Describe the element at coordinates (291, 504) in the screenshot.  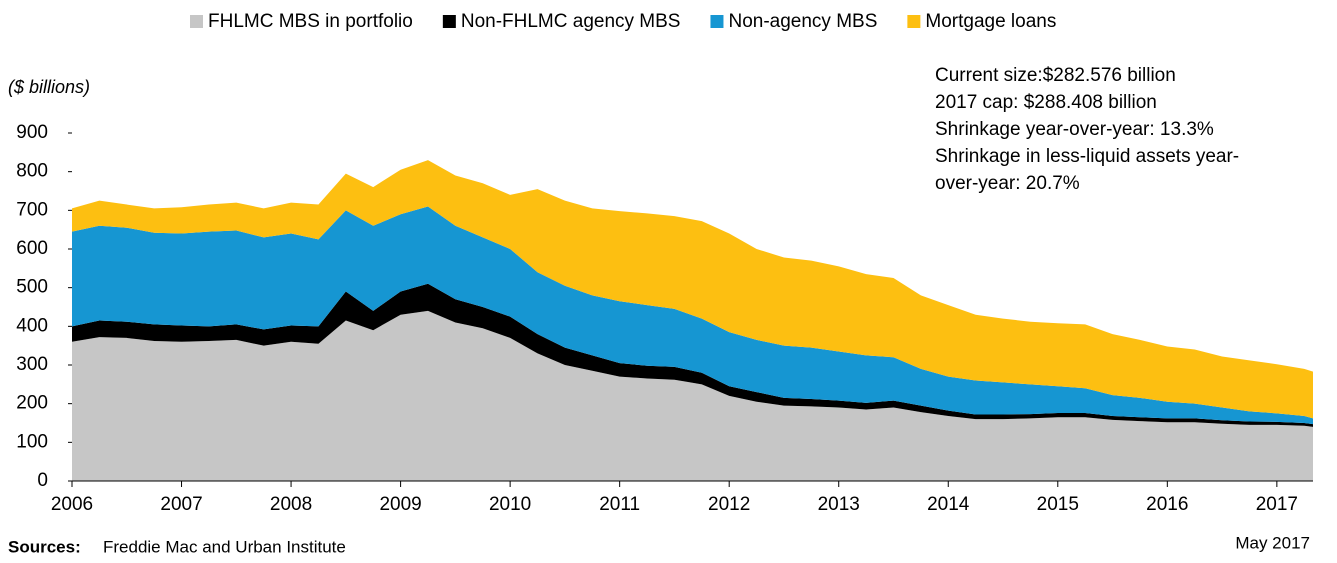
I see `x-tick-label: 2008` at that location.